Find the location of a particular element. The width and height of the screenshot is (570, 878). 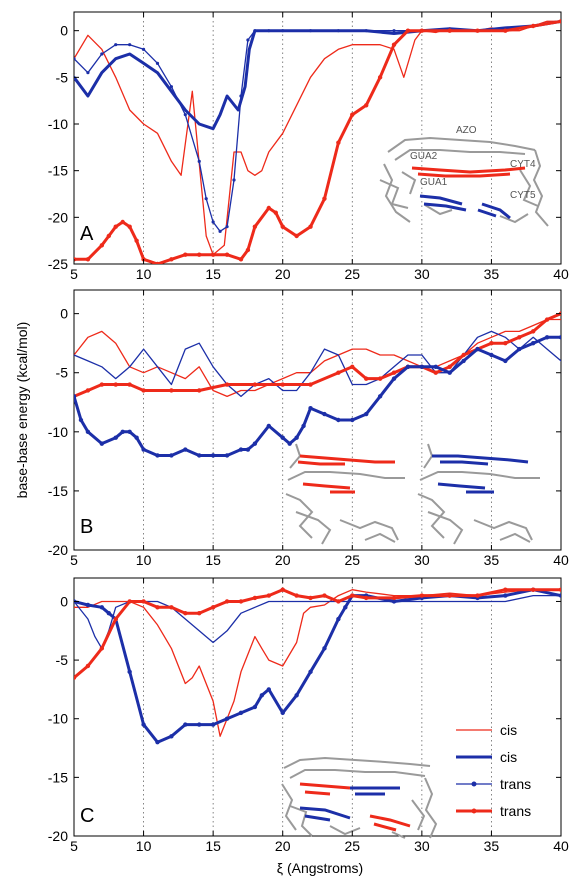

inset-label-cyt5: CYT5 is located at coordinates (523, 195).